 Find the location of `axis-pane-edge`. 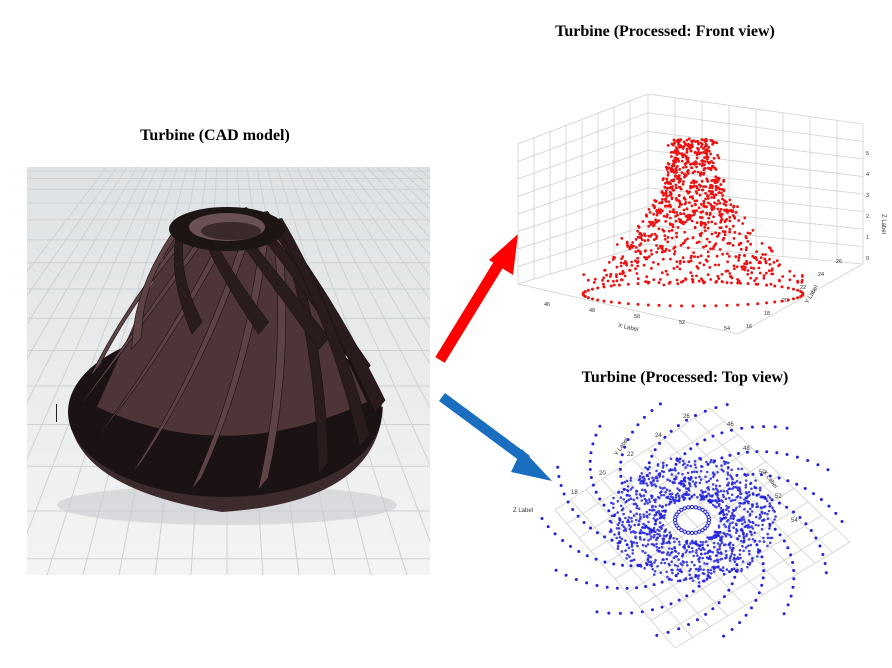

axis-pane-edge is located at coordinates (583, 119).